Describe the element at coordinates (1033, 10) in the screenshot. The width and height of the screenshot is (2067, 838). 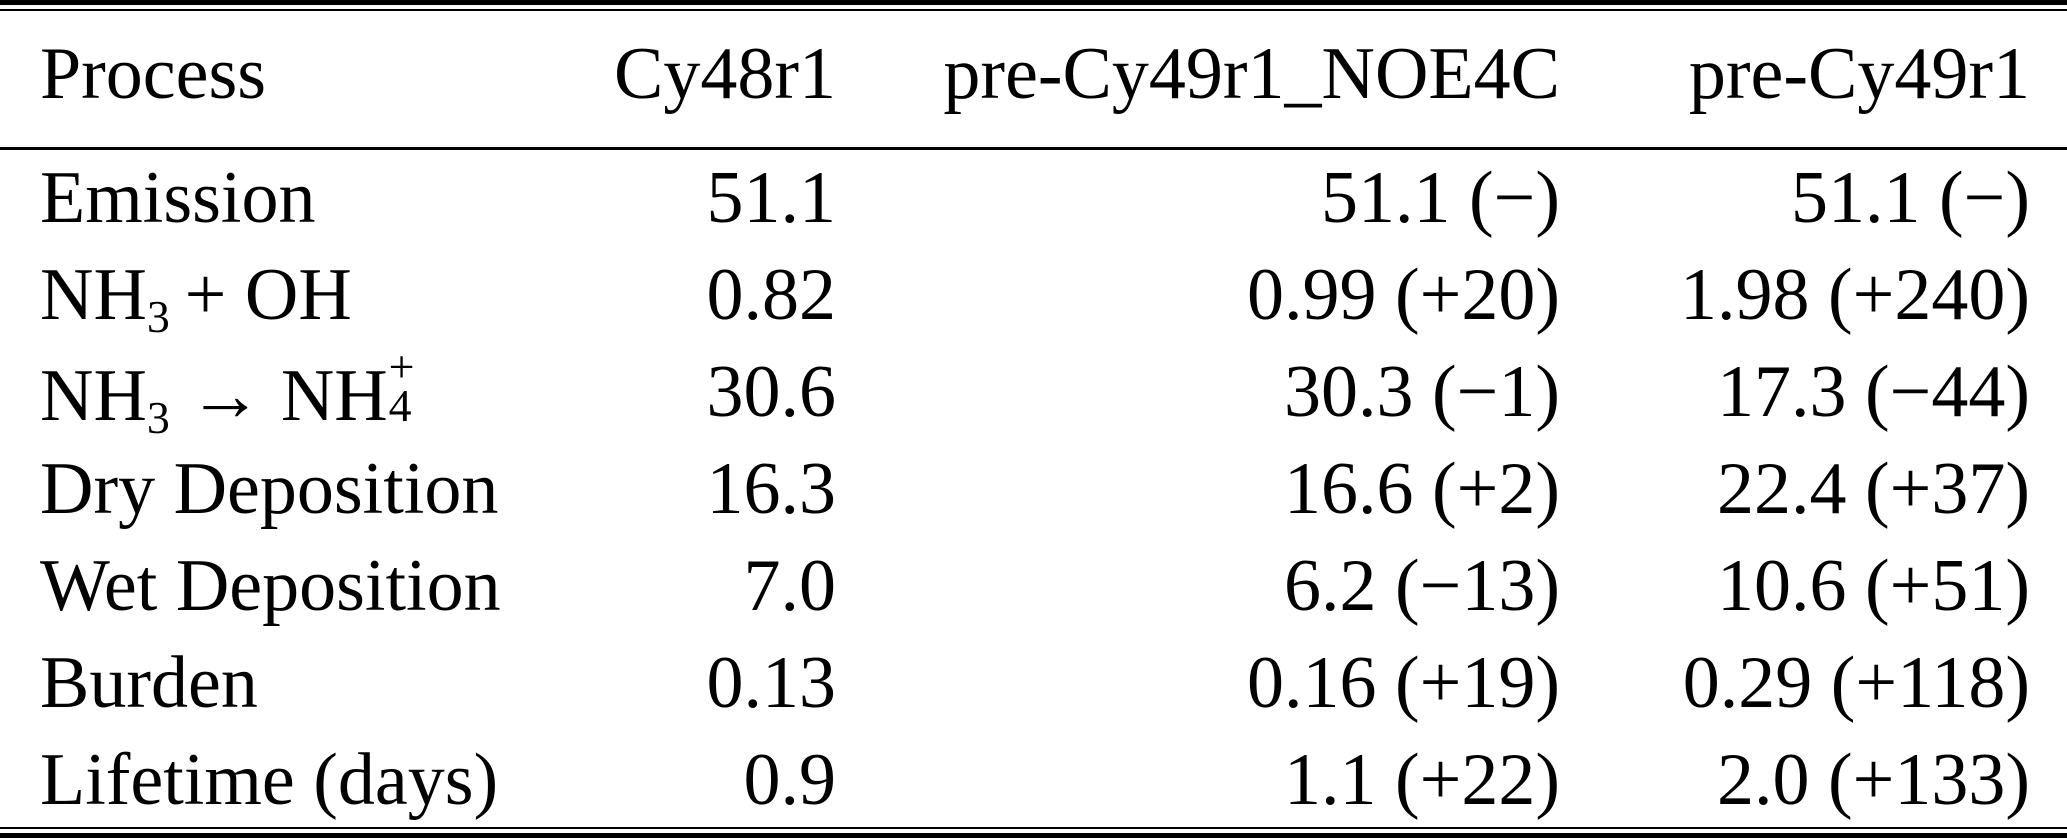
I see `top-rule-thin` at that location.